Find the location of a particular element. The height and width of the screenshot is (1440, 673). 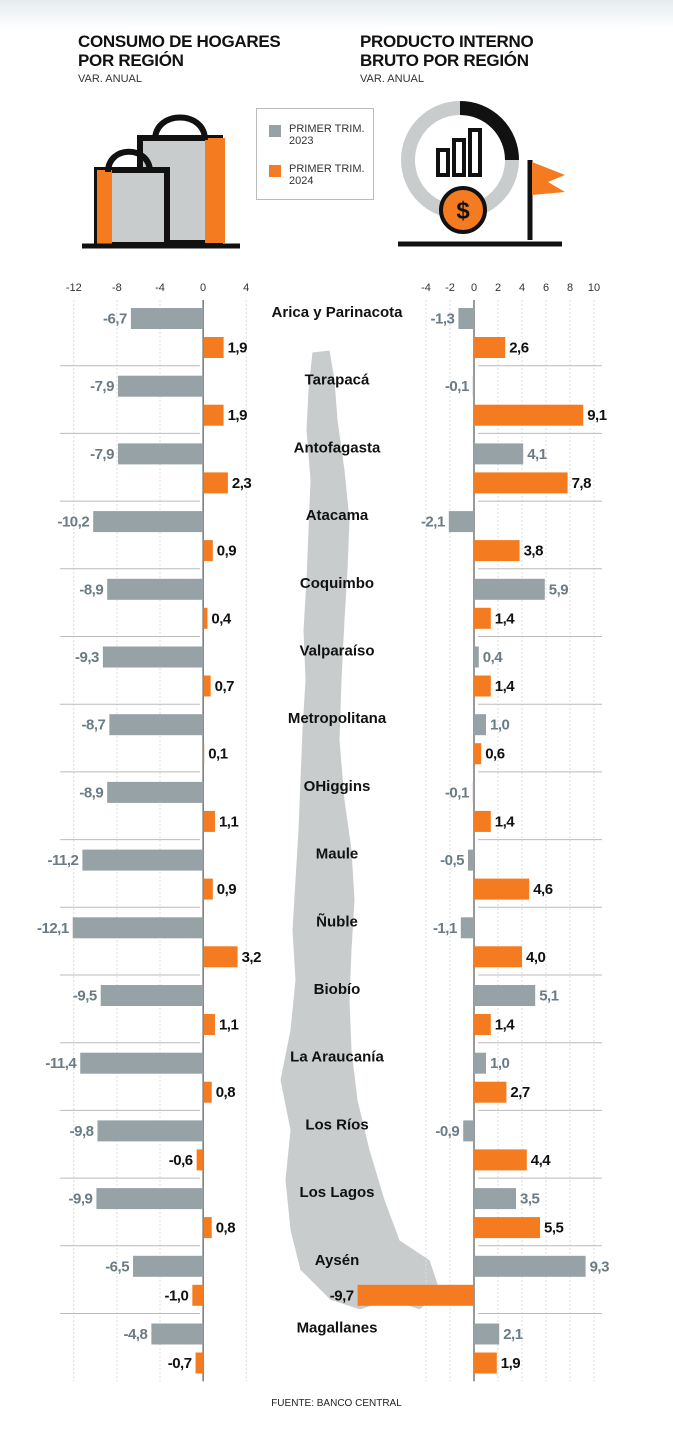

legend: PRIMER TRIM. 2023 PRIMER TRIM. 2024 is located at coordinates (315, 154).